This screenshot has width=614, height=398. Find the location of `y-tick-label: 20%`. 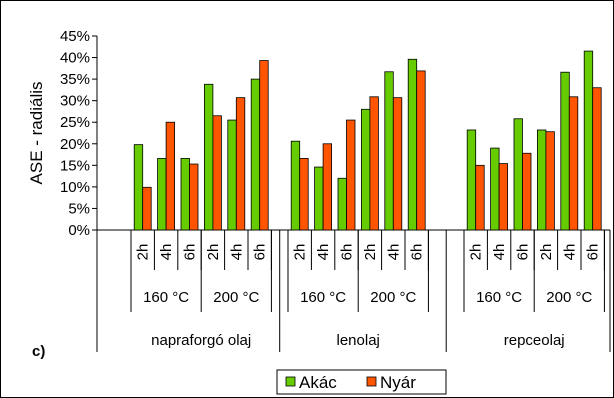

y-tick-label: 20% is located at coordinates (75, 144).